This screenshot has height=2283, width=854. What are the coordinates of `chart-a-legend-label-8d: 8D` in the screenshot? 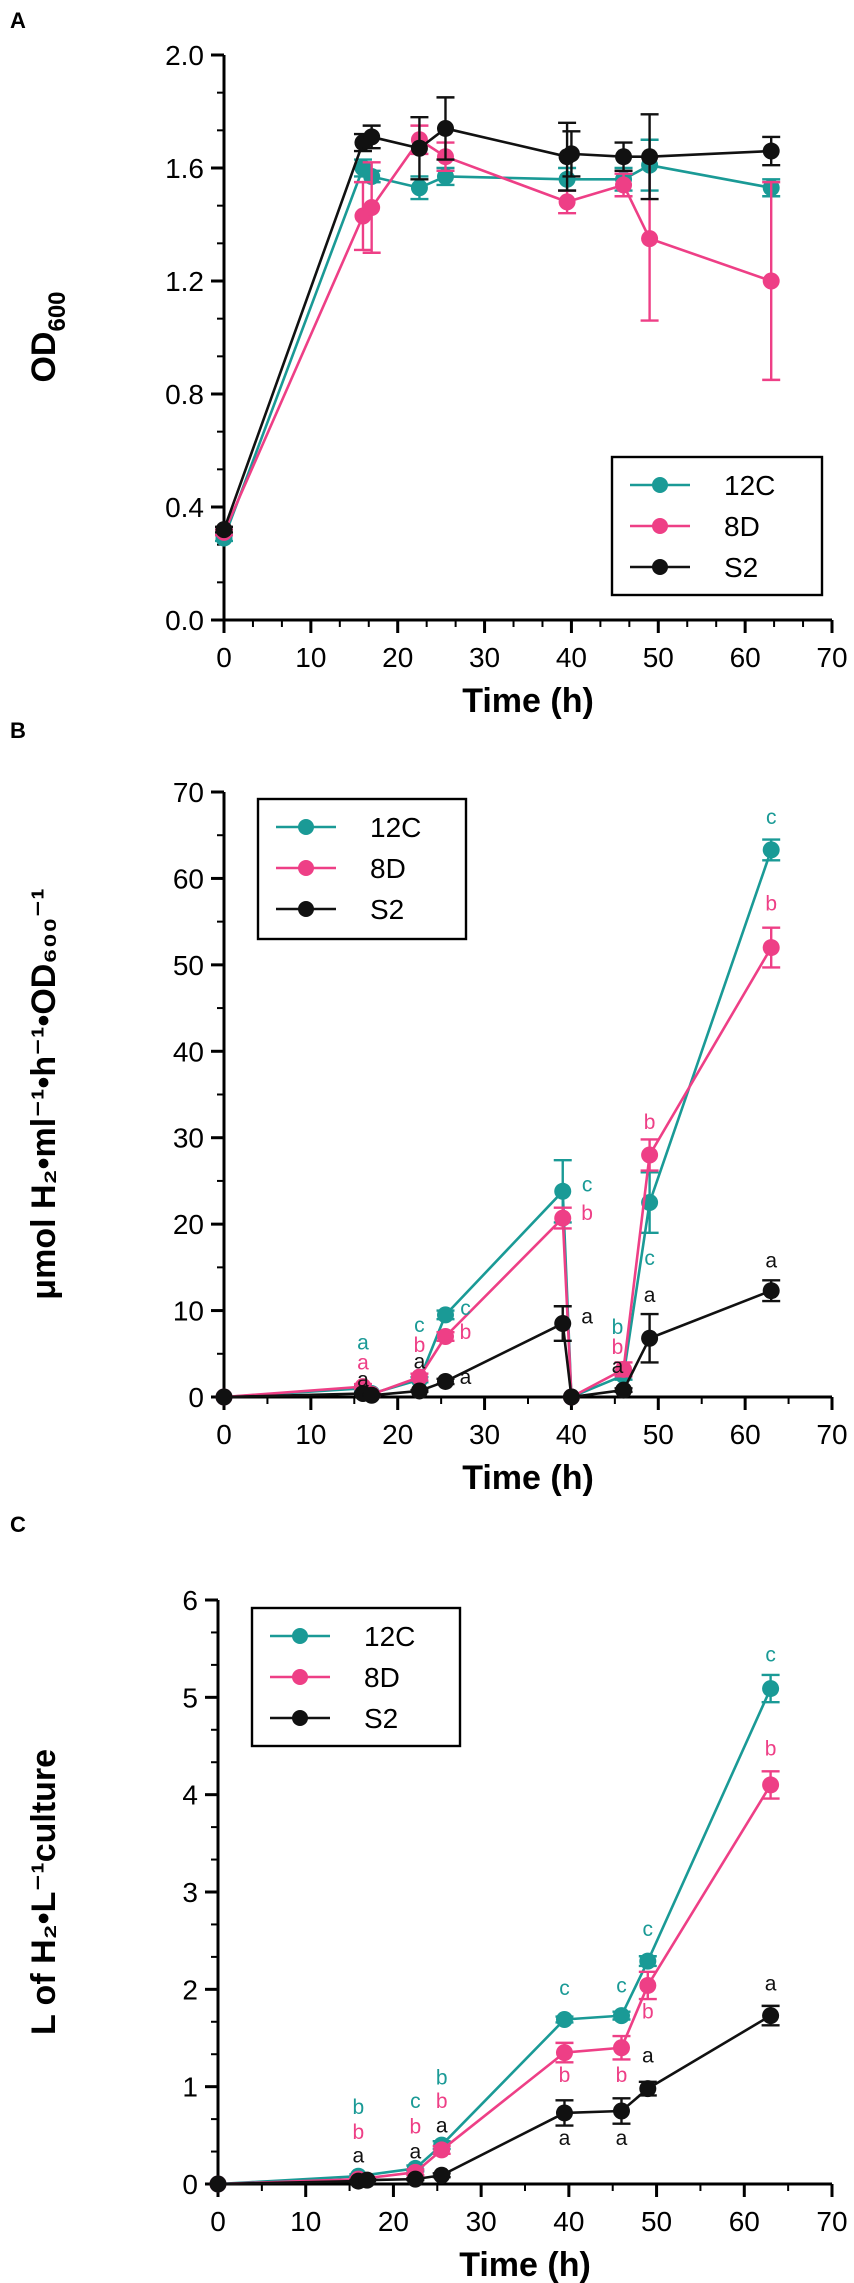 It's located at (742, 526).